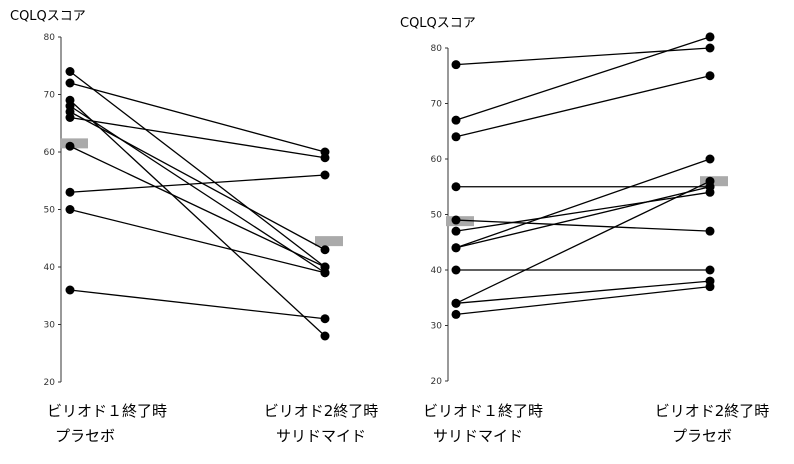 Image resolution: width=794 pixels, height=464 pixels. Describe the element at coordinates (321, 411) in the screenshot. I see `category-label-left-1-line1: ビリオド2終了時` at that location.